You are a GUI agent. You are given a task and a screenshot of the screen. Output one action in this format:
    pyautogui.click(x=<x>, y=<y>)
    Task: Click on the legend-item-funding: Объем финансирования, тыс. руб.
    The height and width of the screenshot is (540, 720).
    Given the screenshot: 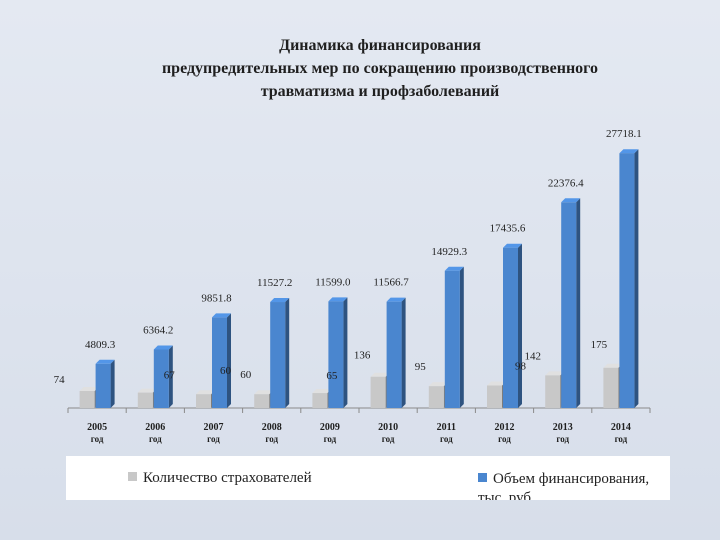 What is the action you would take?
    pyautogui.click(x=573, y=485)
    